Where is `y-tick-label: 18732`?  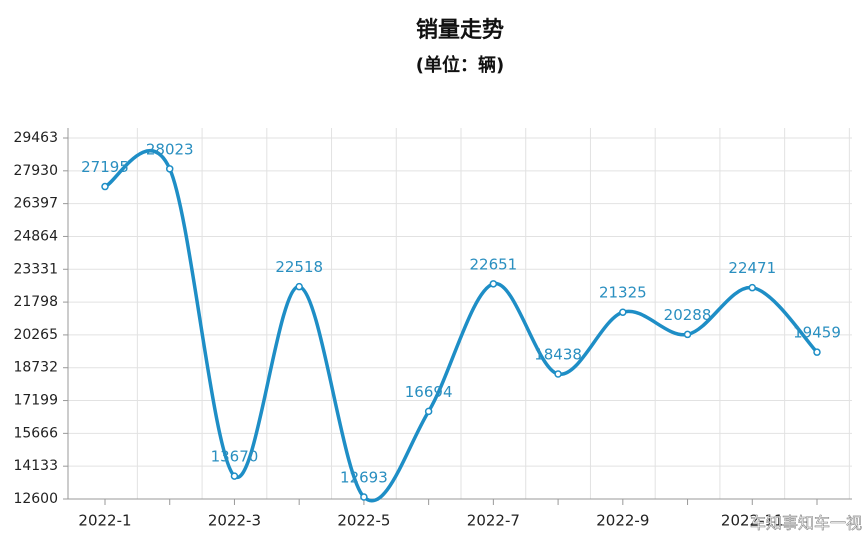 y-tick-label: 18732 is located at coordinates (35, 368).